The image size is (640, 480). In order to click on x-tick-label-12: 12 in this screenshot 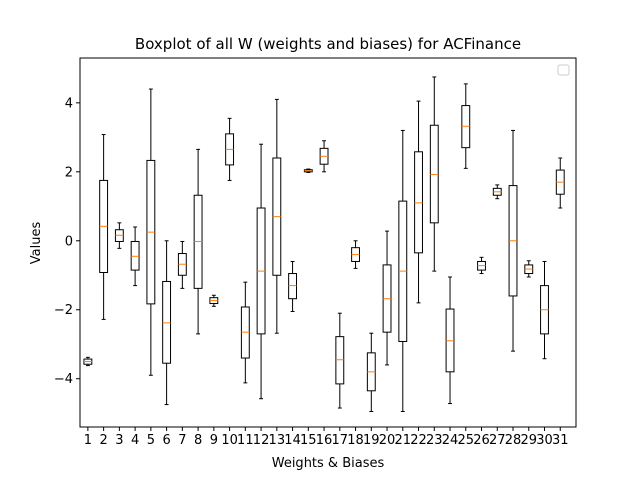, I will do `click(261, 440)`.